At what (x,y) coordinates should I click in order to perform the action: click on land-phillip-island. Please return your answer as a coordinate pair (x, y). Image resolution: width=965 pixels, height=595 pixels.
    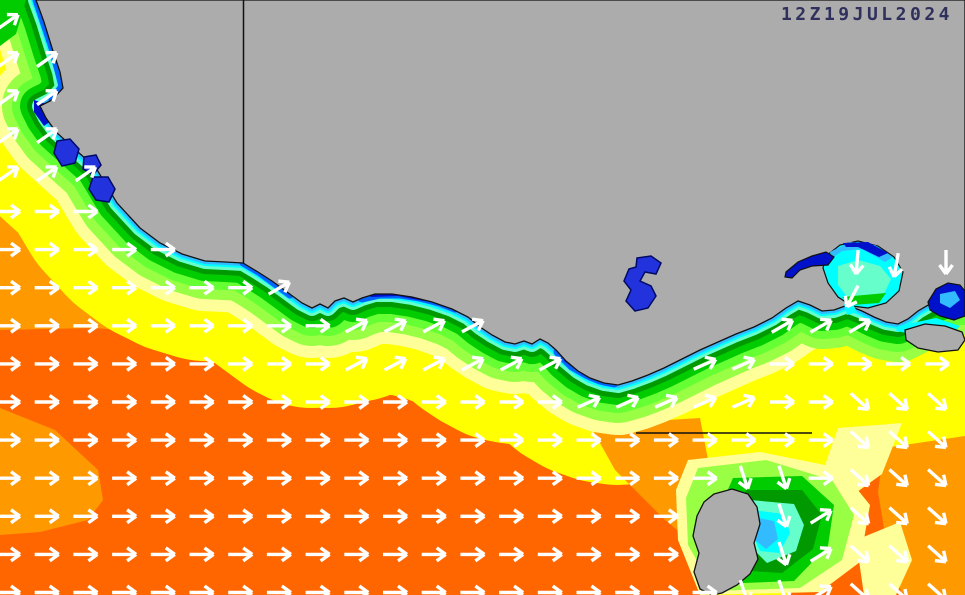
    Looking at the image, I should click on (934, 338).